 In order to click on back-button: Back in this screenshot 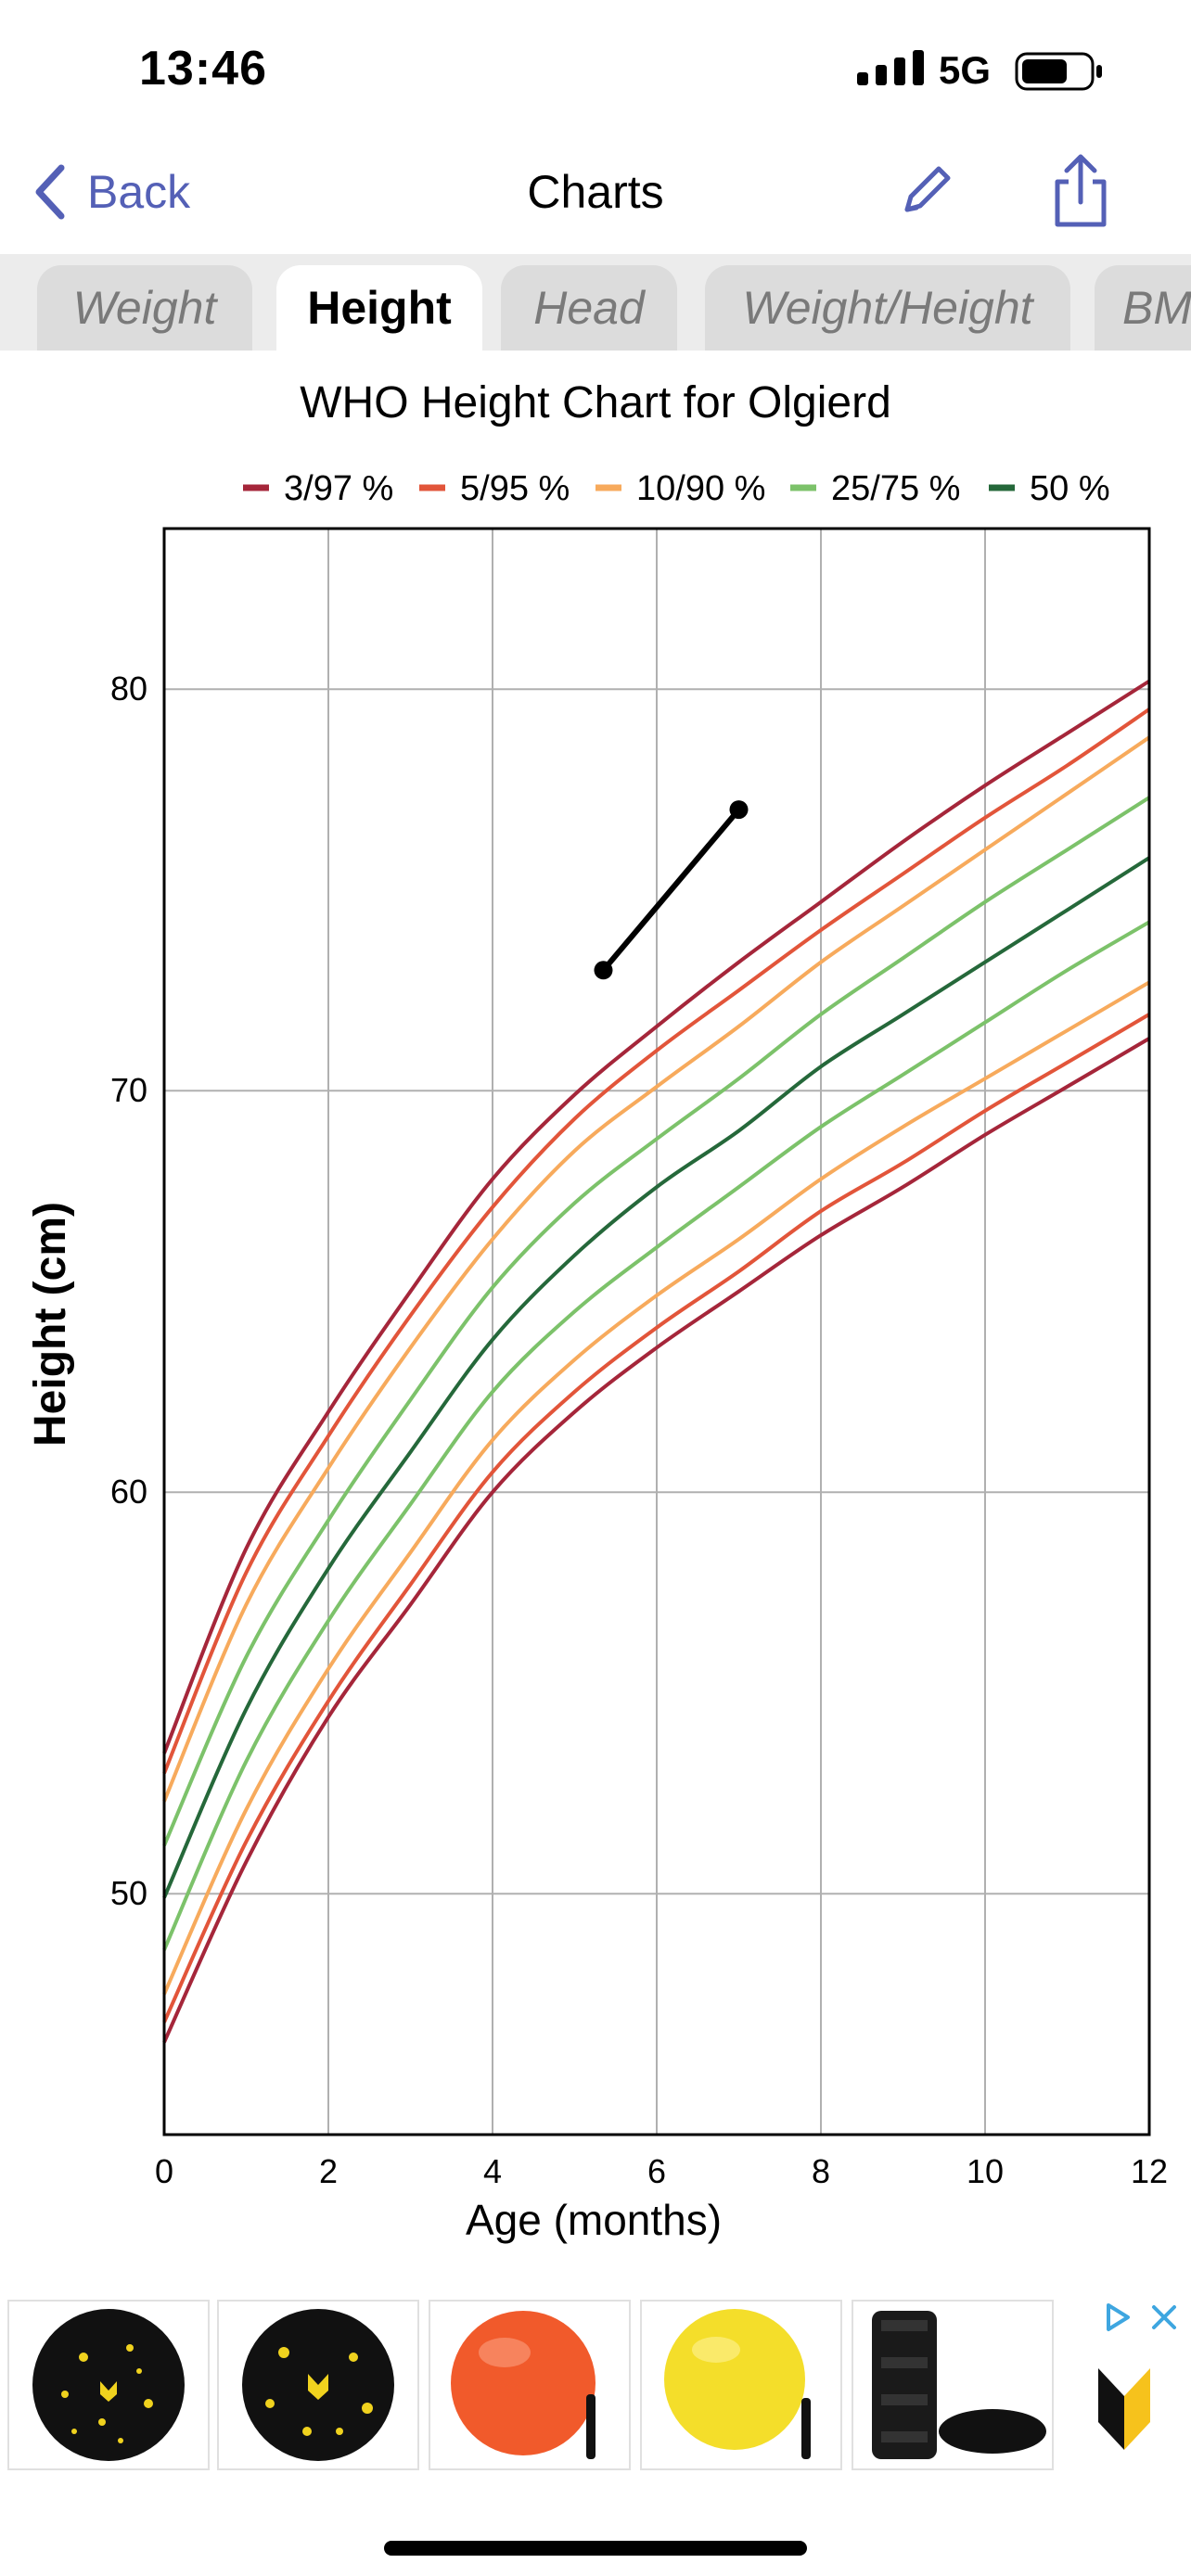, I will do `click(111, 191)`.